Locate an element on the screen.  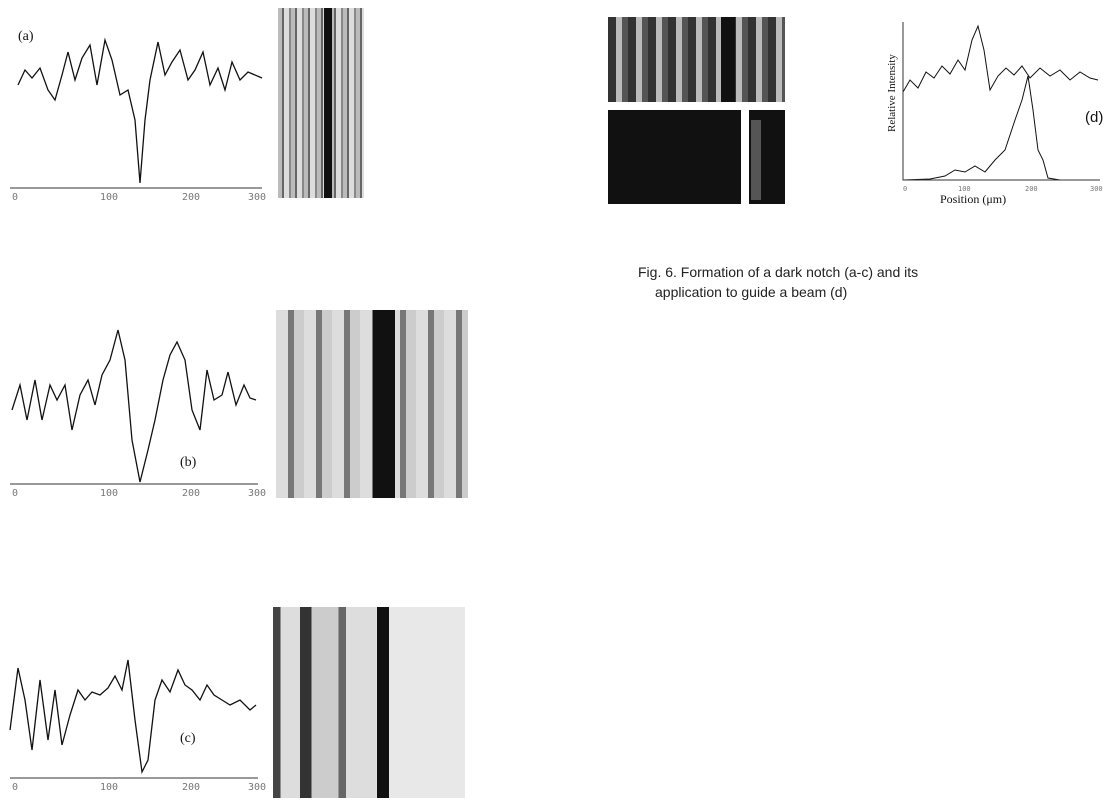
y-axis-label: Relative Intensity is located at coordinates (892, 93).